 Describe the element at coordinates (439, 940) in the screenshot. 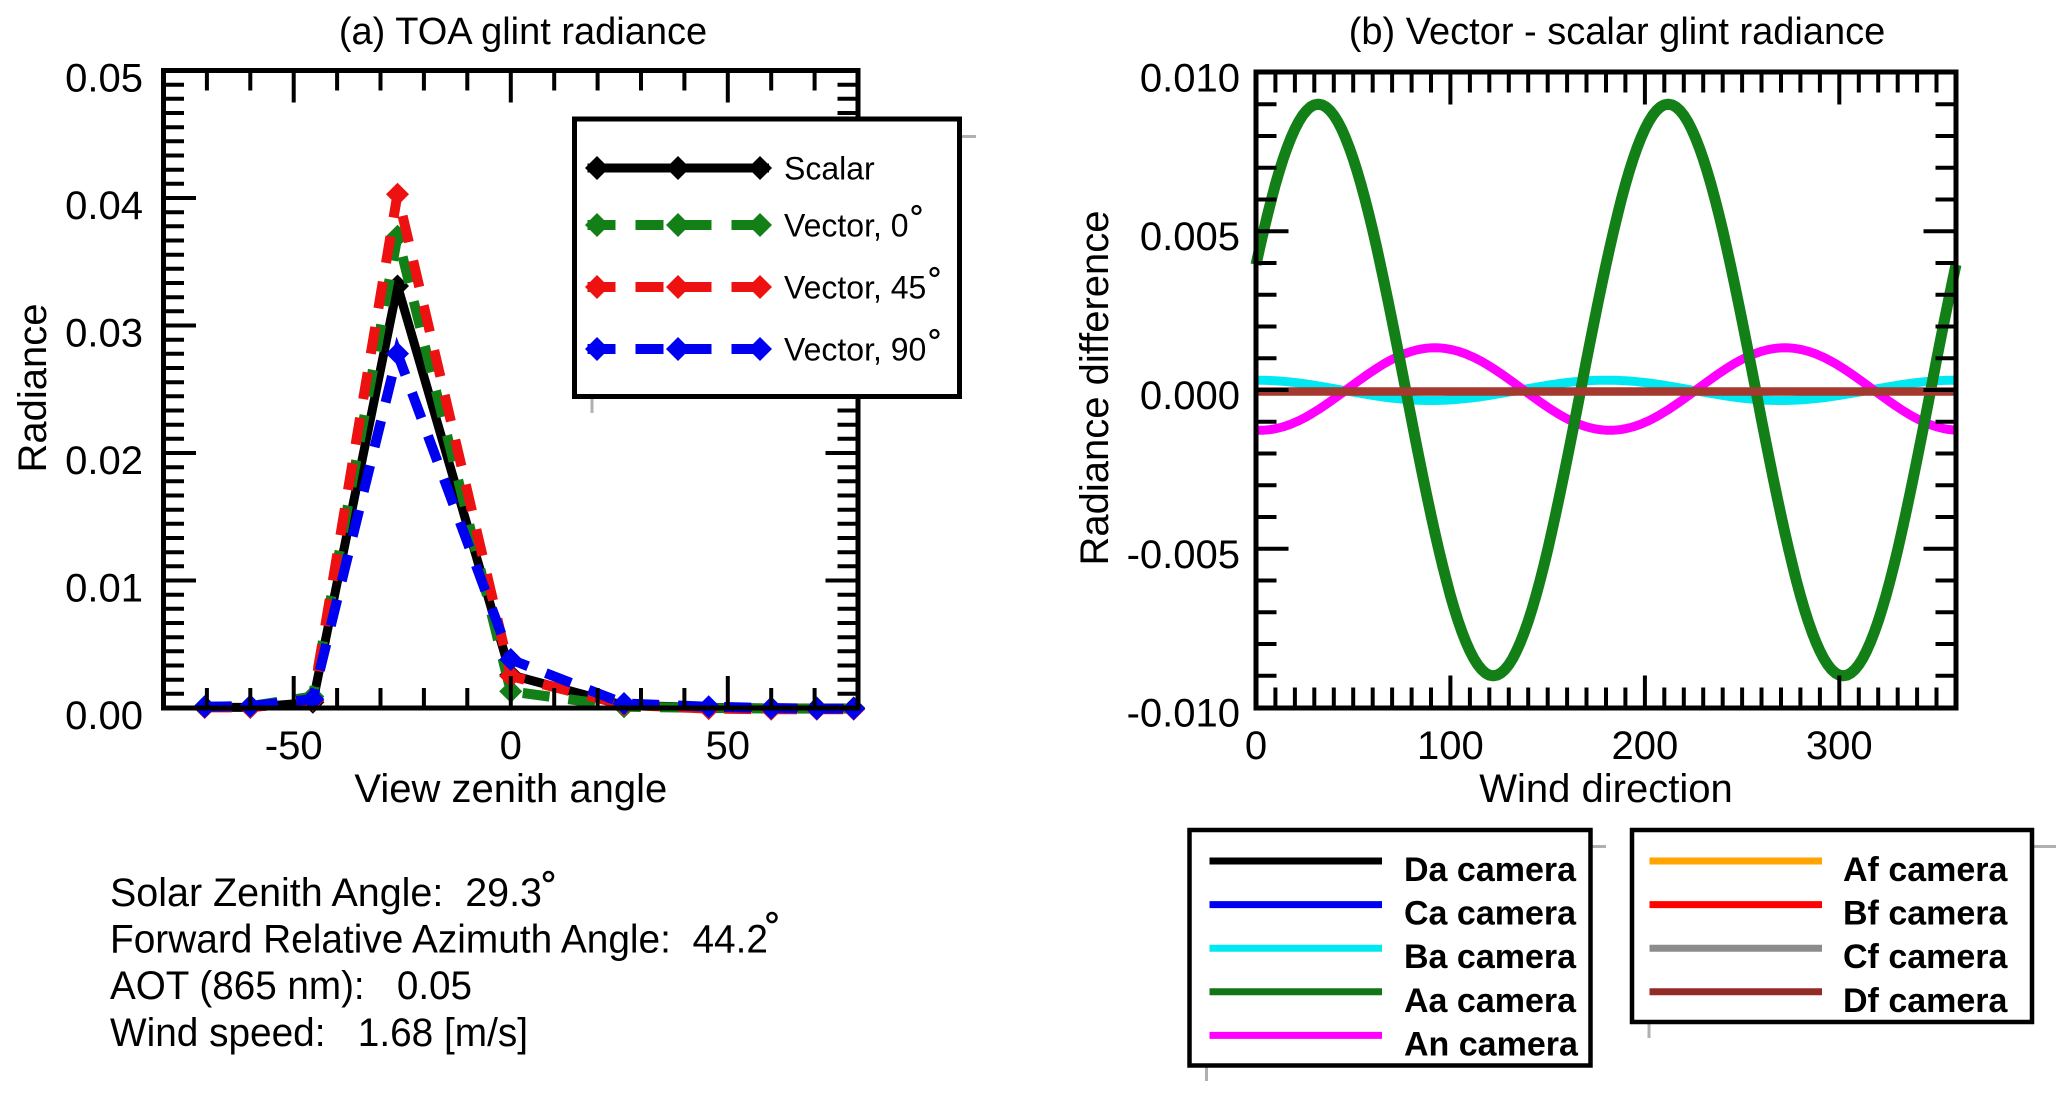

I see `svg-text:Forward Relative Azimuth Angle: Forward Relative Azimuth Angle: 44.2` at that location.